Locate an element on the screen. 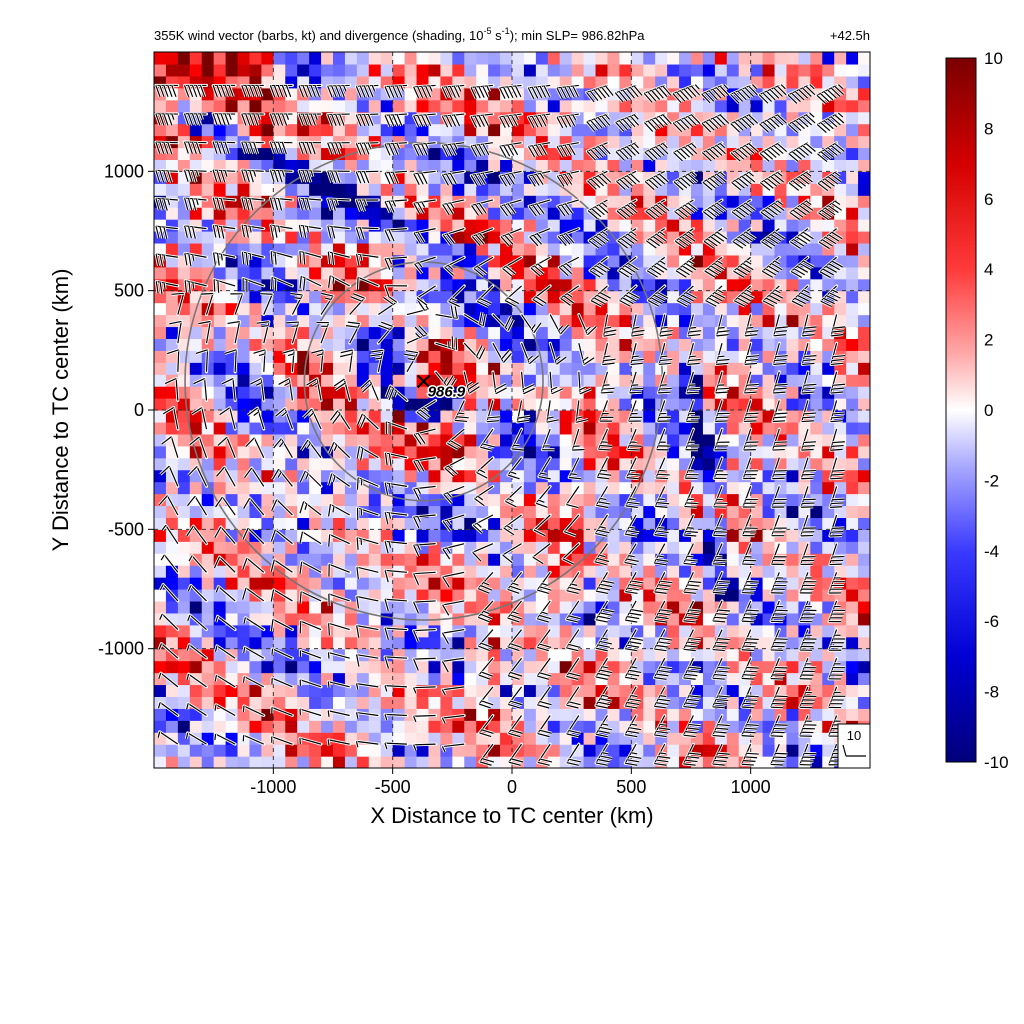 The image size is (1024, 1024). y-tick-label: 500 is located at coordinates (129, 291).